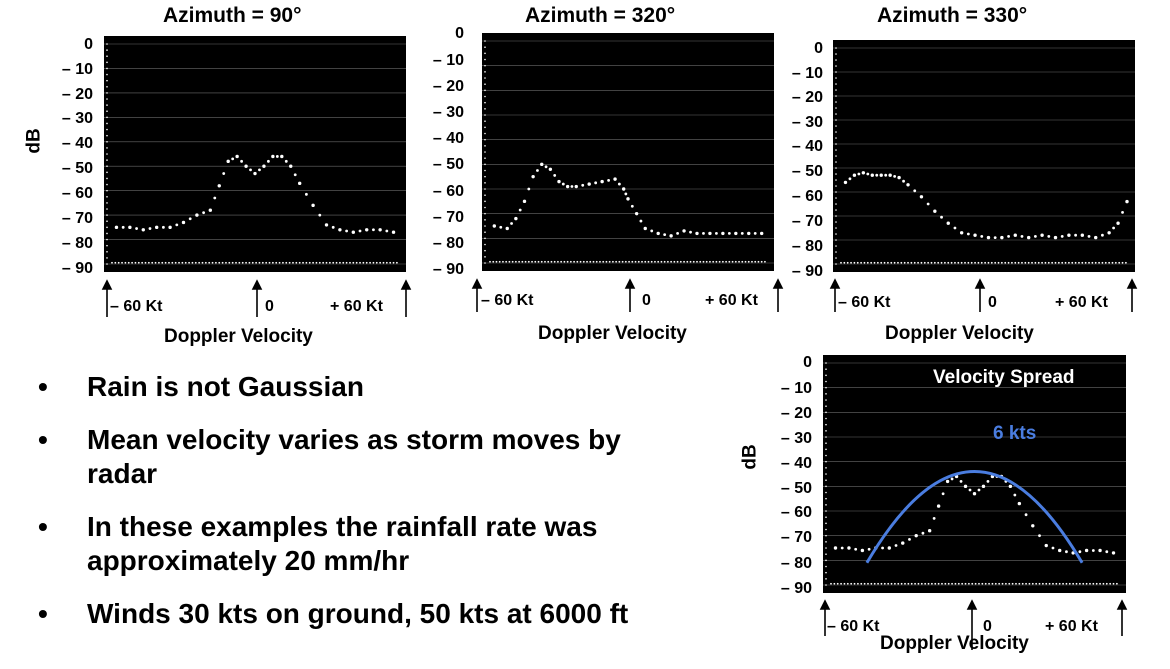 This screenshot has width=1170, height=669. What do you see at coordinates (77, 218) in the screenshot?
I see `y-tick-label: – 70` at bounding box center [77, 218].